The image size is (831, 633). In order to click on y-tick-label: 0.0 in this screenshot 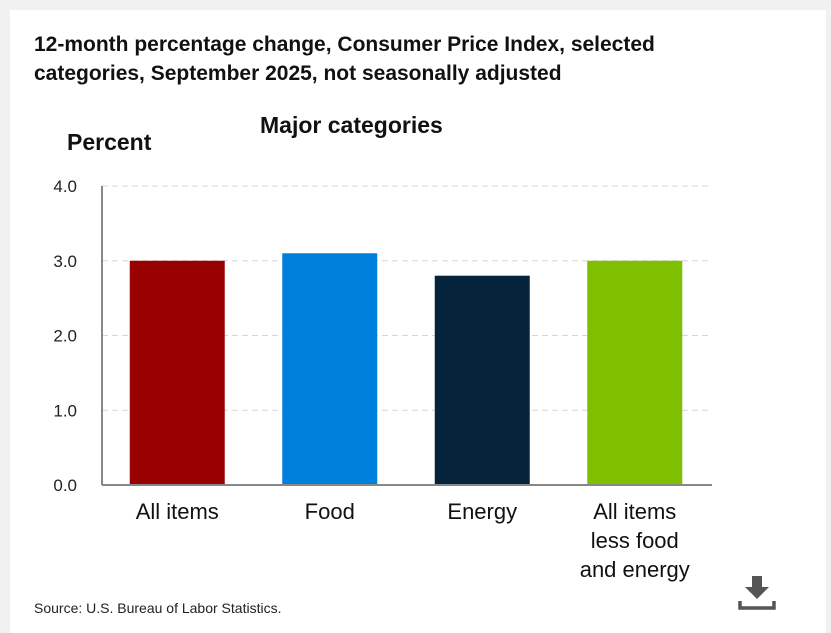, I will do `click(65, 485)`.